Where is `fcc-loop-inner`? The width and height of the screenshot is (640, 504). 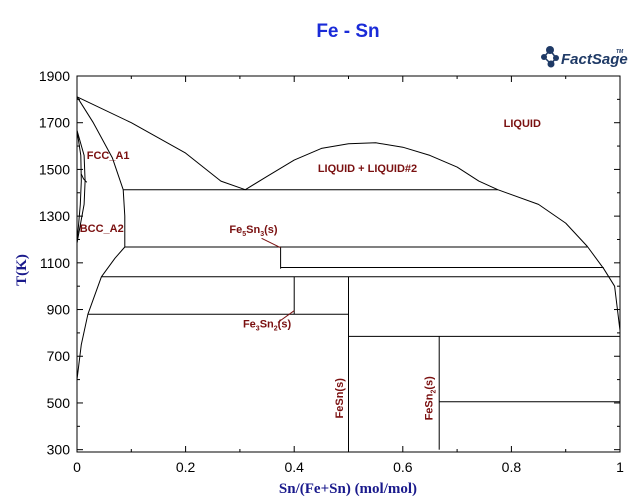
fcc-loop-inner is located at coordinates (79, 187).